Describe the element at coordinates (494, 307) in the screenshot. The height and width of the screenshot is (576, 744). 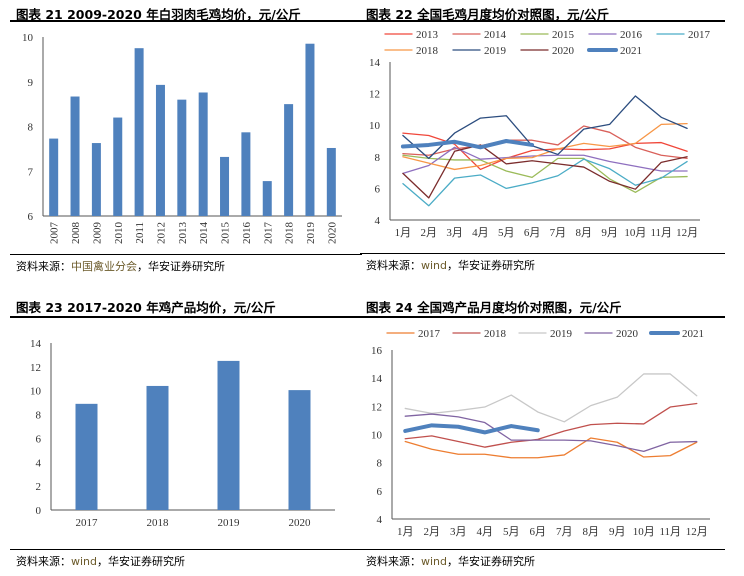
I see `fig24-title: 图表 24 全国鸡产品月度均价对照图，元/公斤` at that location.